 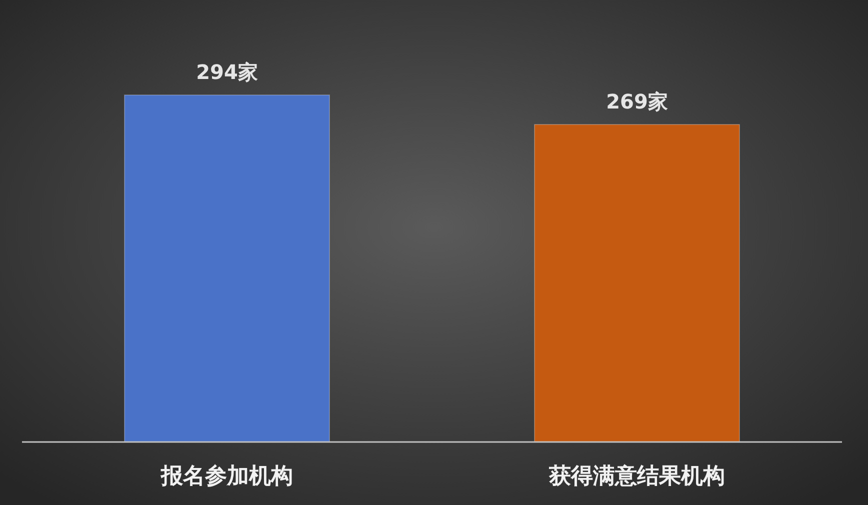 What do you see at coordinates (226, 476) in the screenshot?
I see `x-tick-label: 报名参加机构` at bounding box center [226, 476].